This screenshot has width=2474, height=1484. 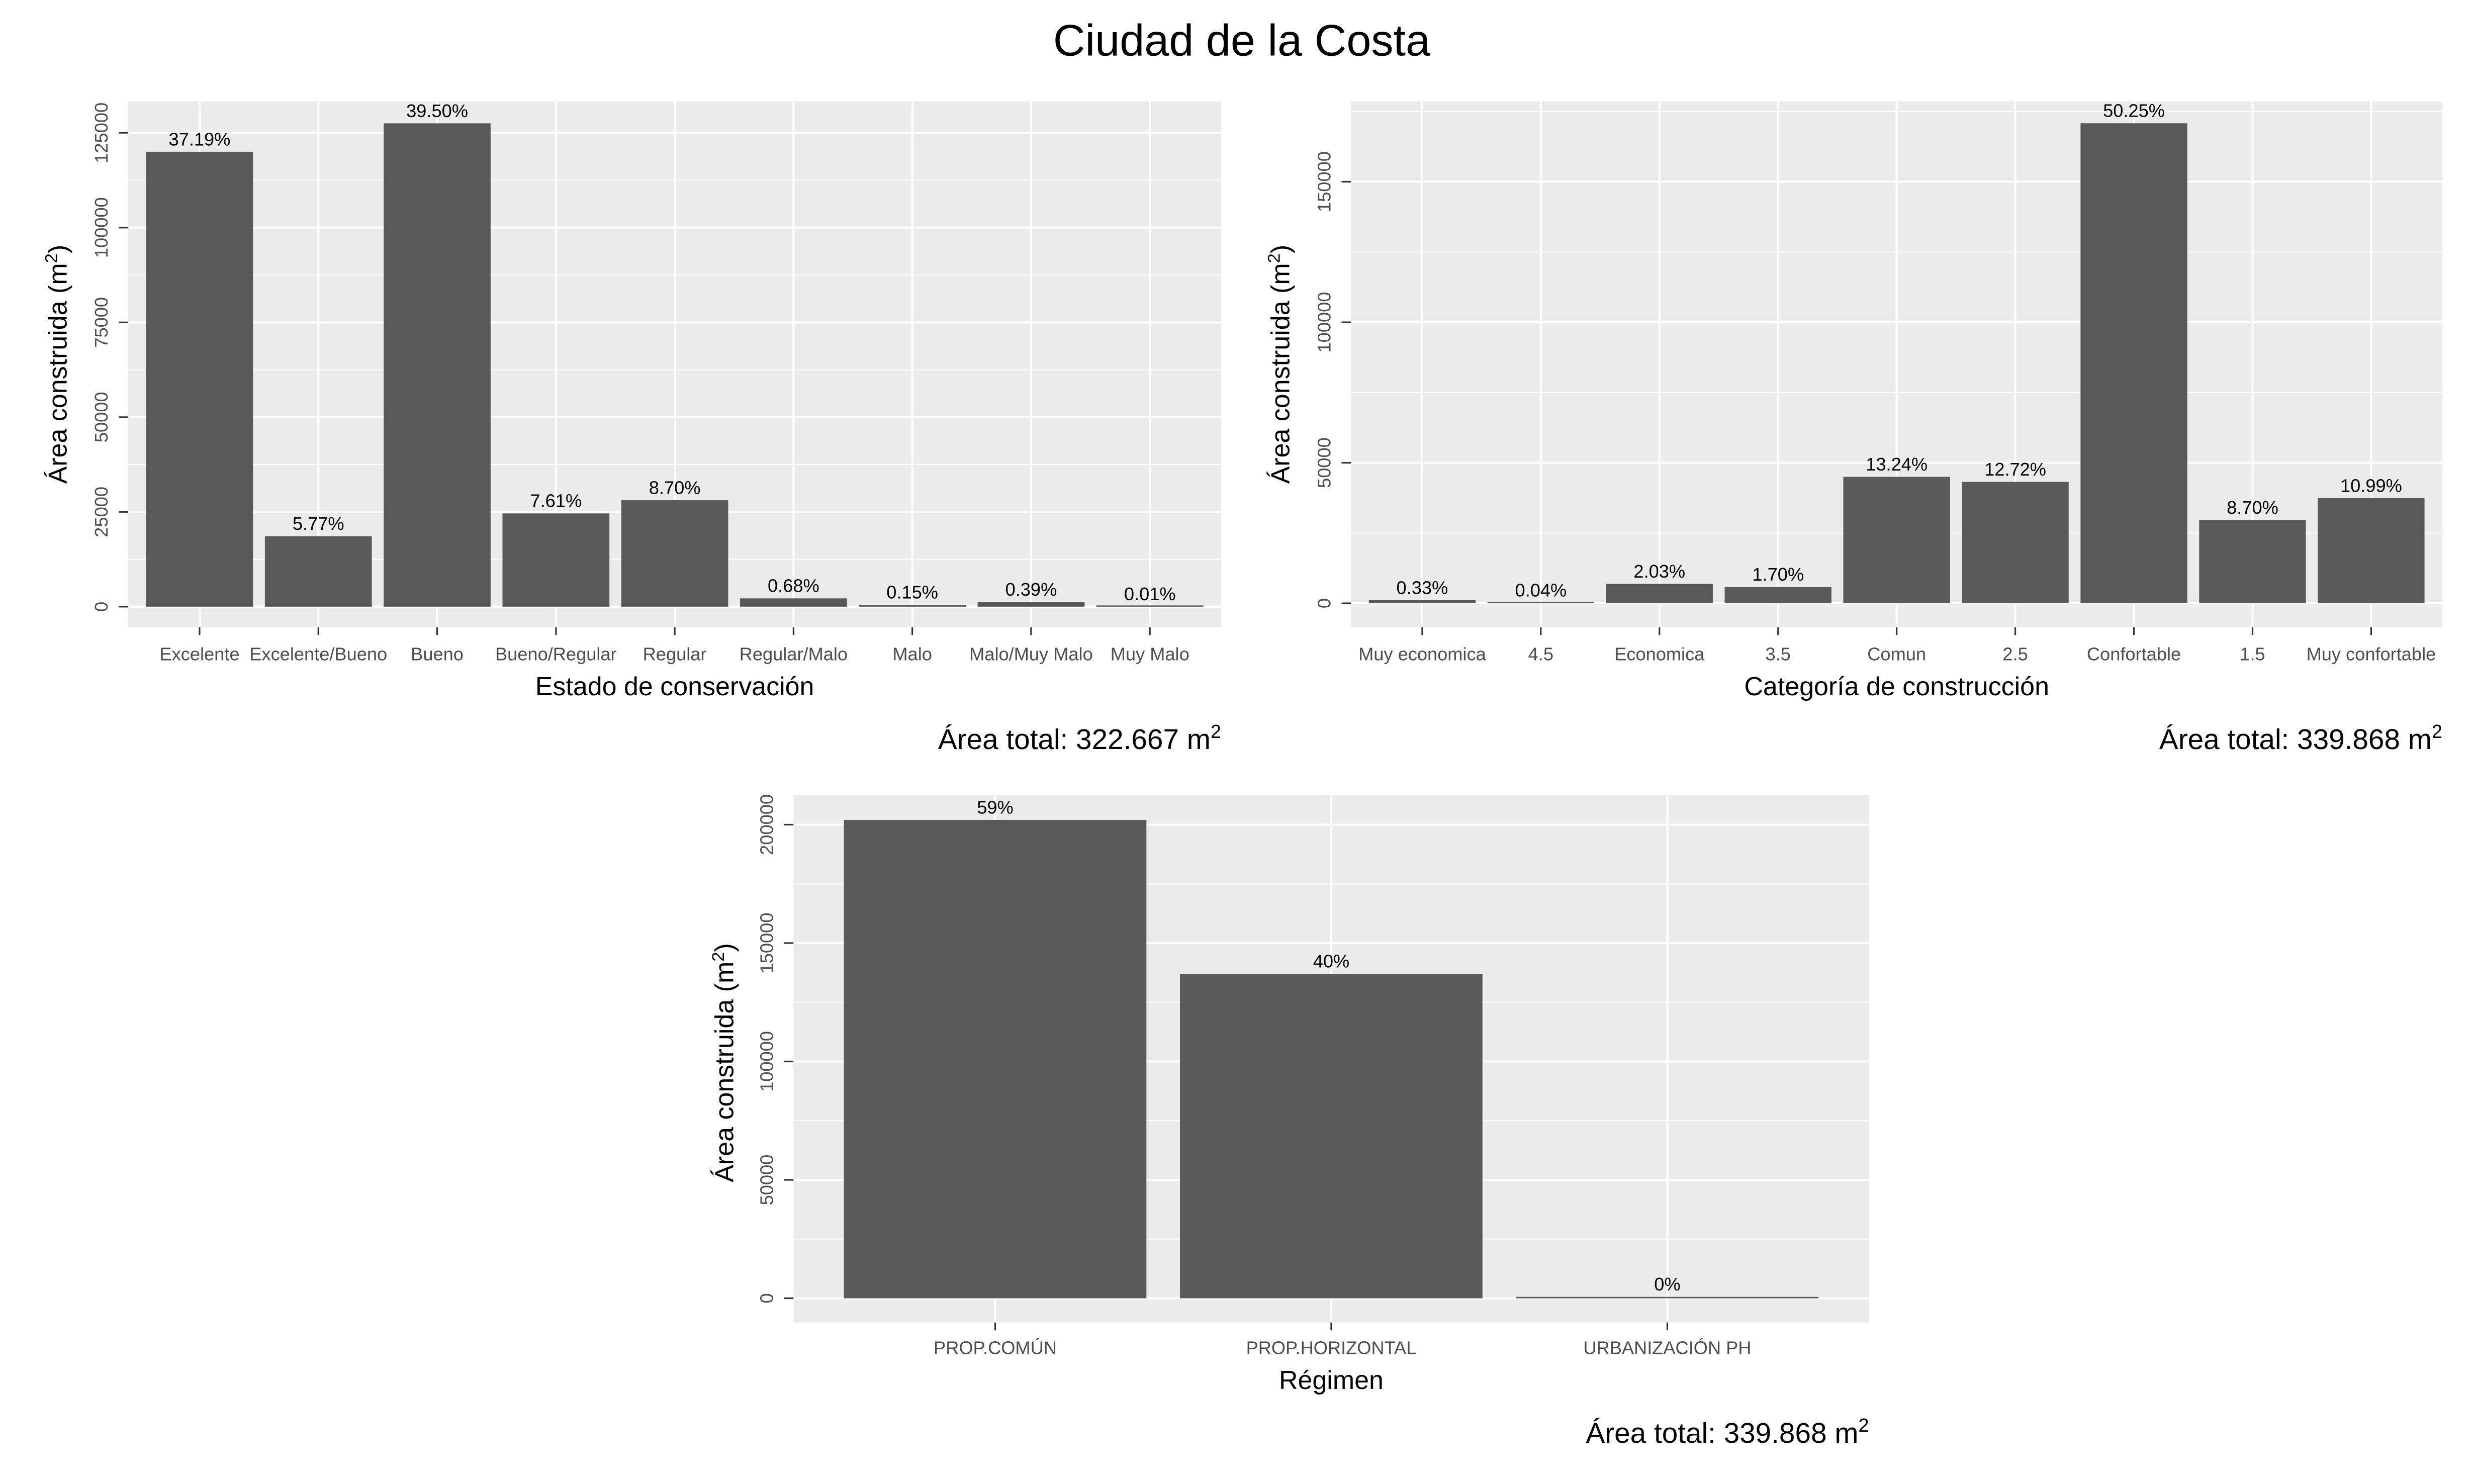 What do you see at coordinates (1332, 1381) in the screenshot?
I see `x-axis-label: Régimen` at bounding box center [1332, 1381].